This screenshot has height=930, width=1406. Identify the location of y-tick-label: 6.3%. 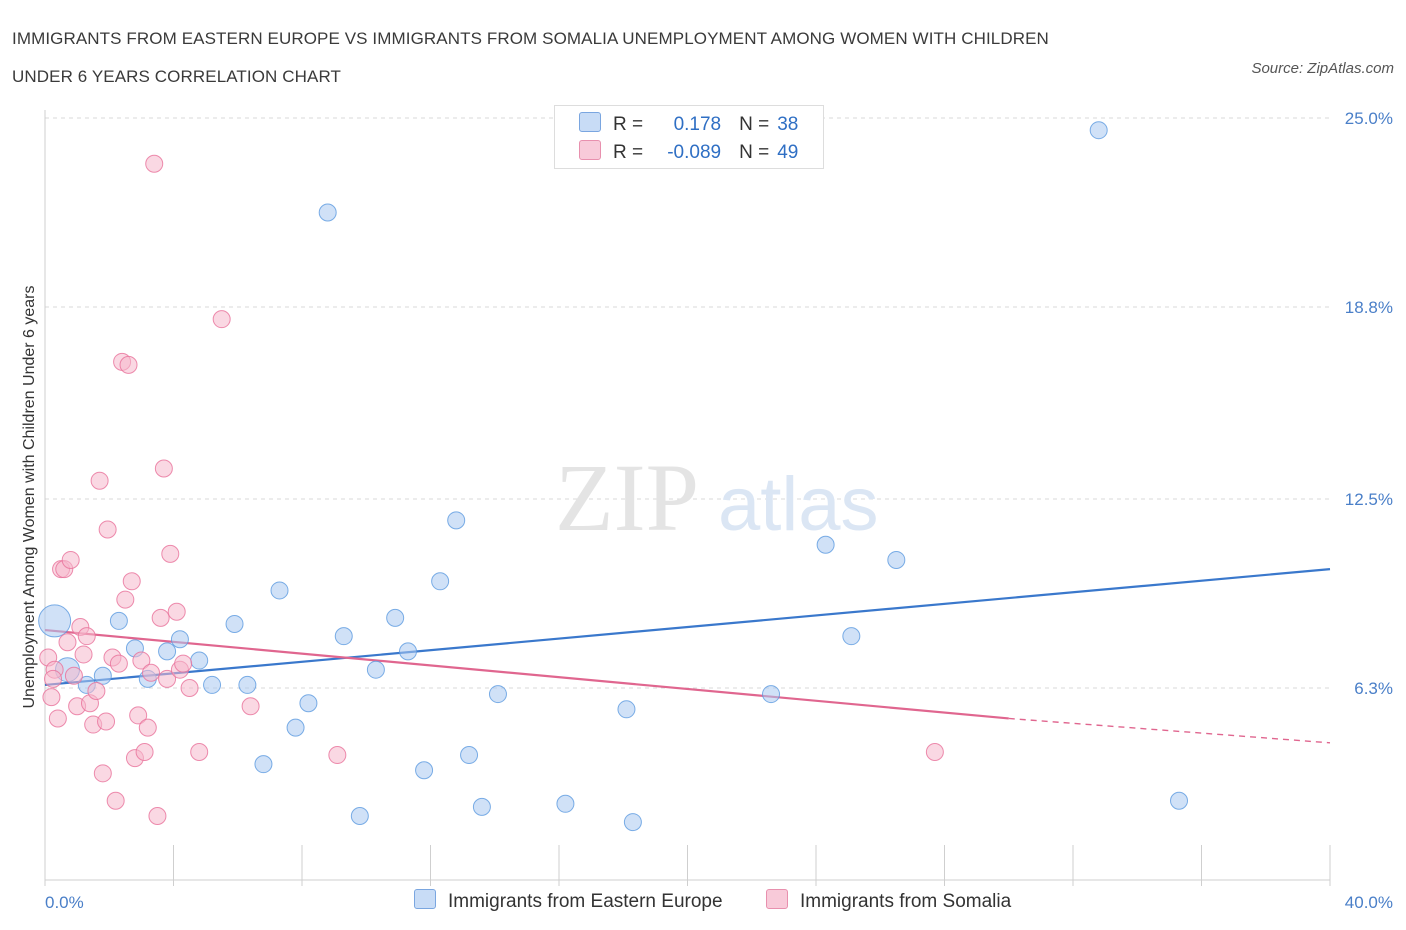
(1373, 688).